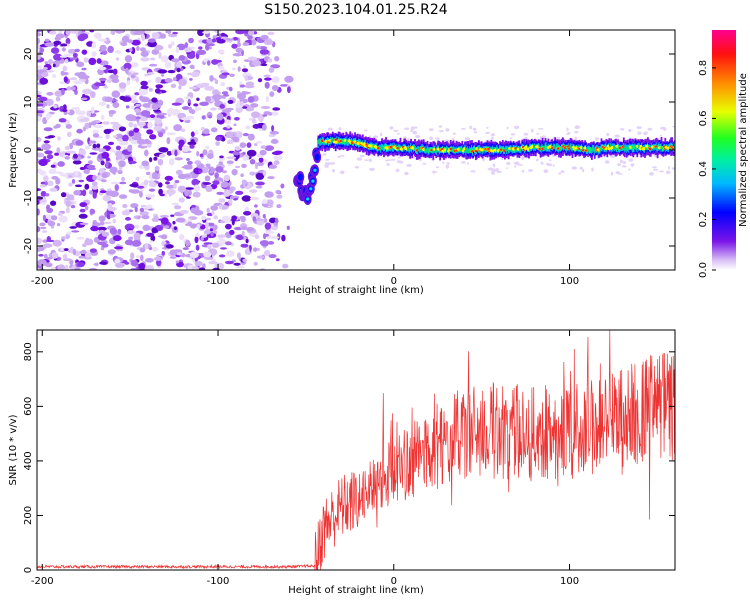  What do you see at coordinates (724, 150) in the screenshot?
I see `colorbar-gradient` at bounding box center [724, 150].